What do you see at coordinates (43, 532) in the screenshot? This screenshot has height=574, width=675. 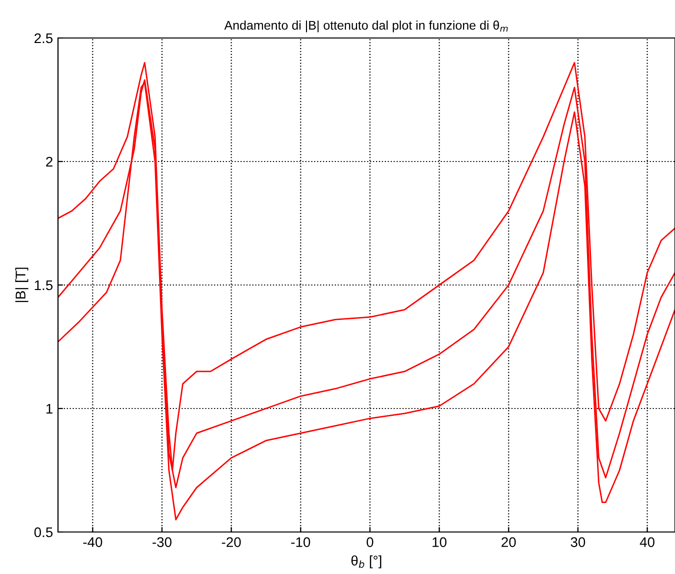 I see `y-tick-label: 0.5` at bounding box center [43, 532].